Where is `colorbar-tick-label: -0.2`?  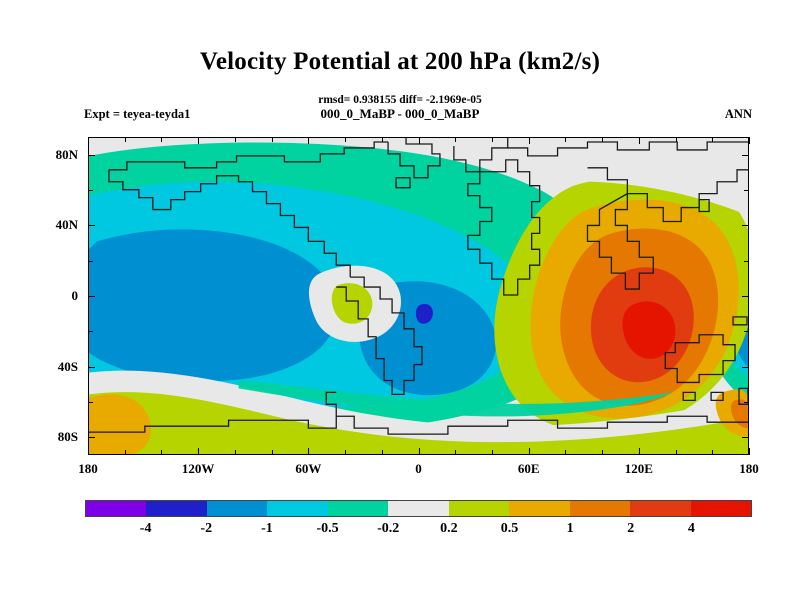 colorbar-tick-label: -0.2 is located at coordinates (388, 528).